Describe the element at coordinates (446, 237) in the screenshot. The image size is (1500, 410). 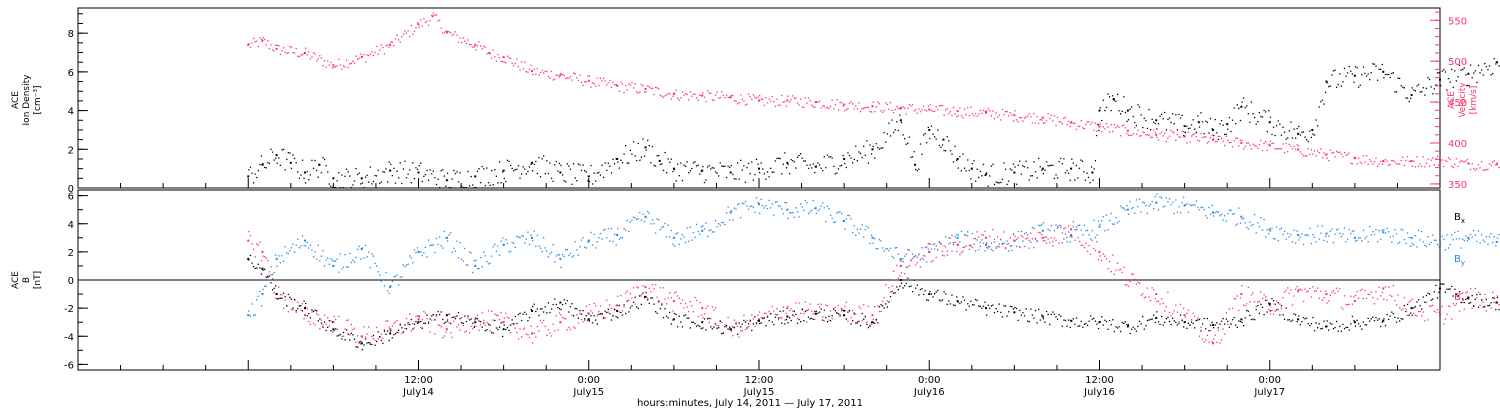
I see `by-point` at that location.